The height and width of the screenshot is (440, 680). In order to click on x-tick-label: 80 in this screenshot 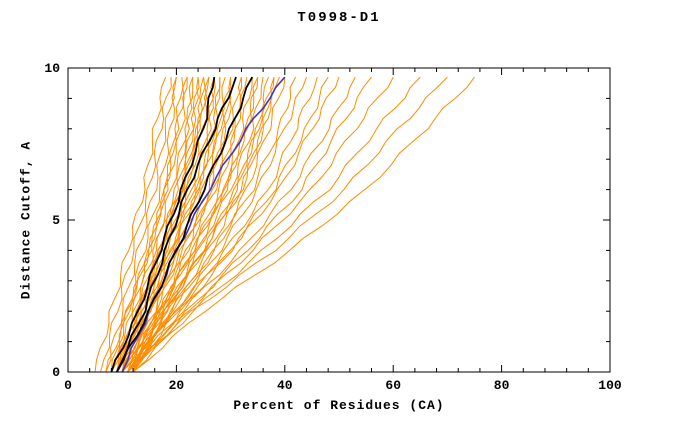, I will do `click(502, 385)`.